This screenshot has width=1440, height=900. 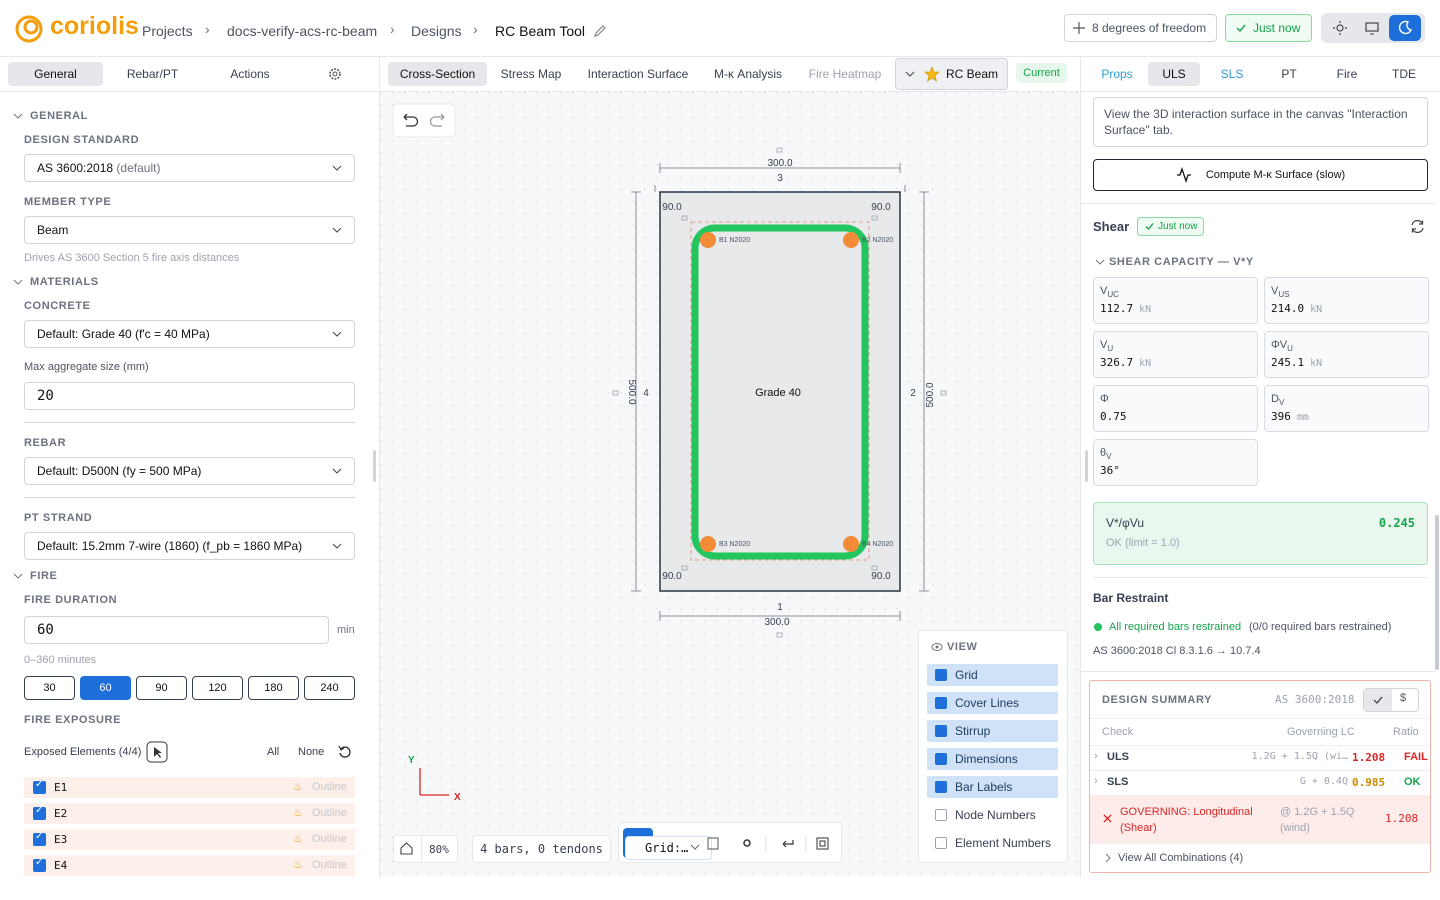 What do you see at coordinates (302, 31) in the screenshot?
I see `breadcrumb: docs-verify-acs-rc-beam` at bounding box center [302, 31].